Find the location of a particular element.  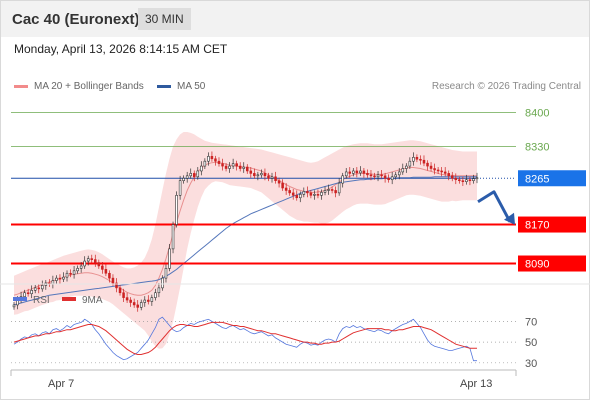

rsi-ma-legend-swatch is located at coordinates (69, 299).